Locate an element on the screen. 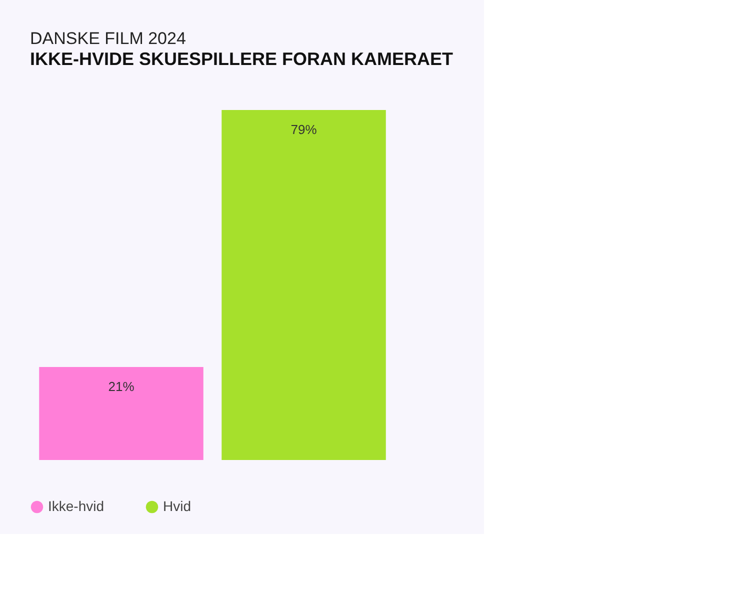 This screenshot has width=750, height=600. legend-label: Hvid is located at coordinates (177, 506).